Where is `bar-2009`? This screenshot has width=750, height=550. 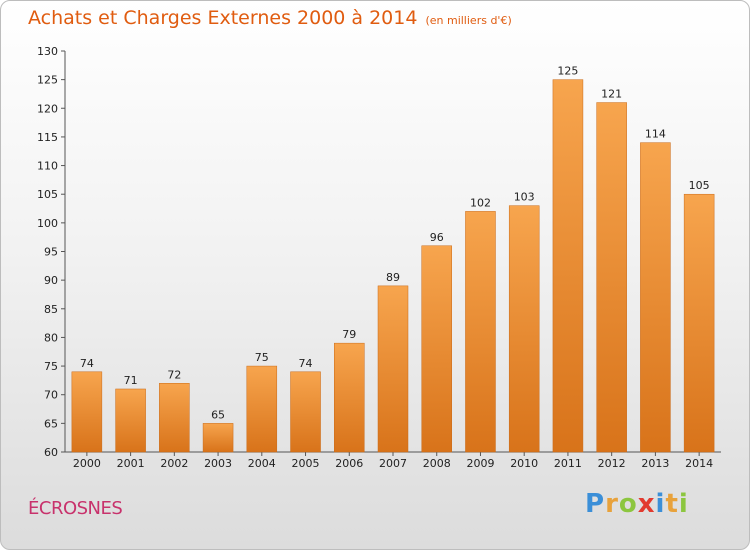 bar-2009 is located at coordinates (480, 332).